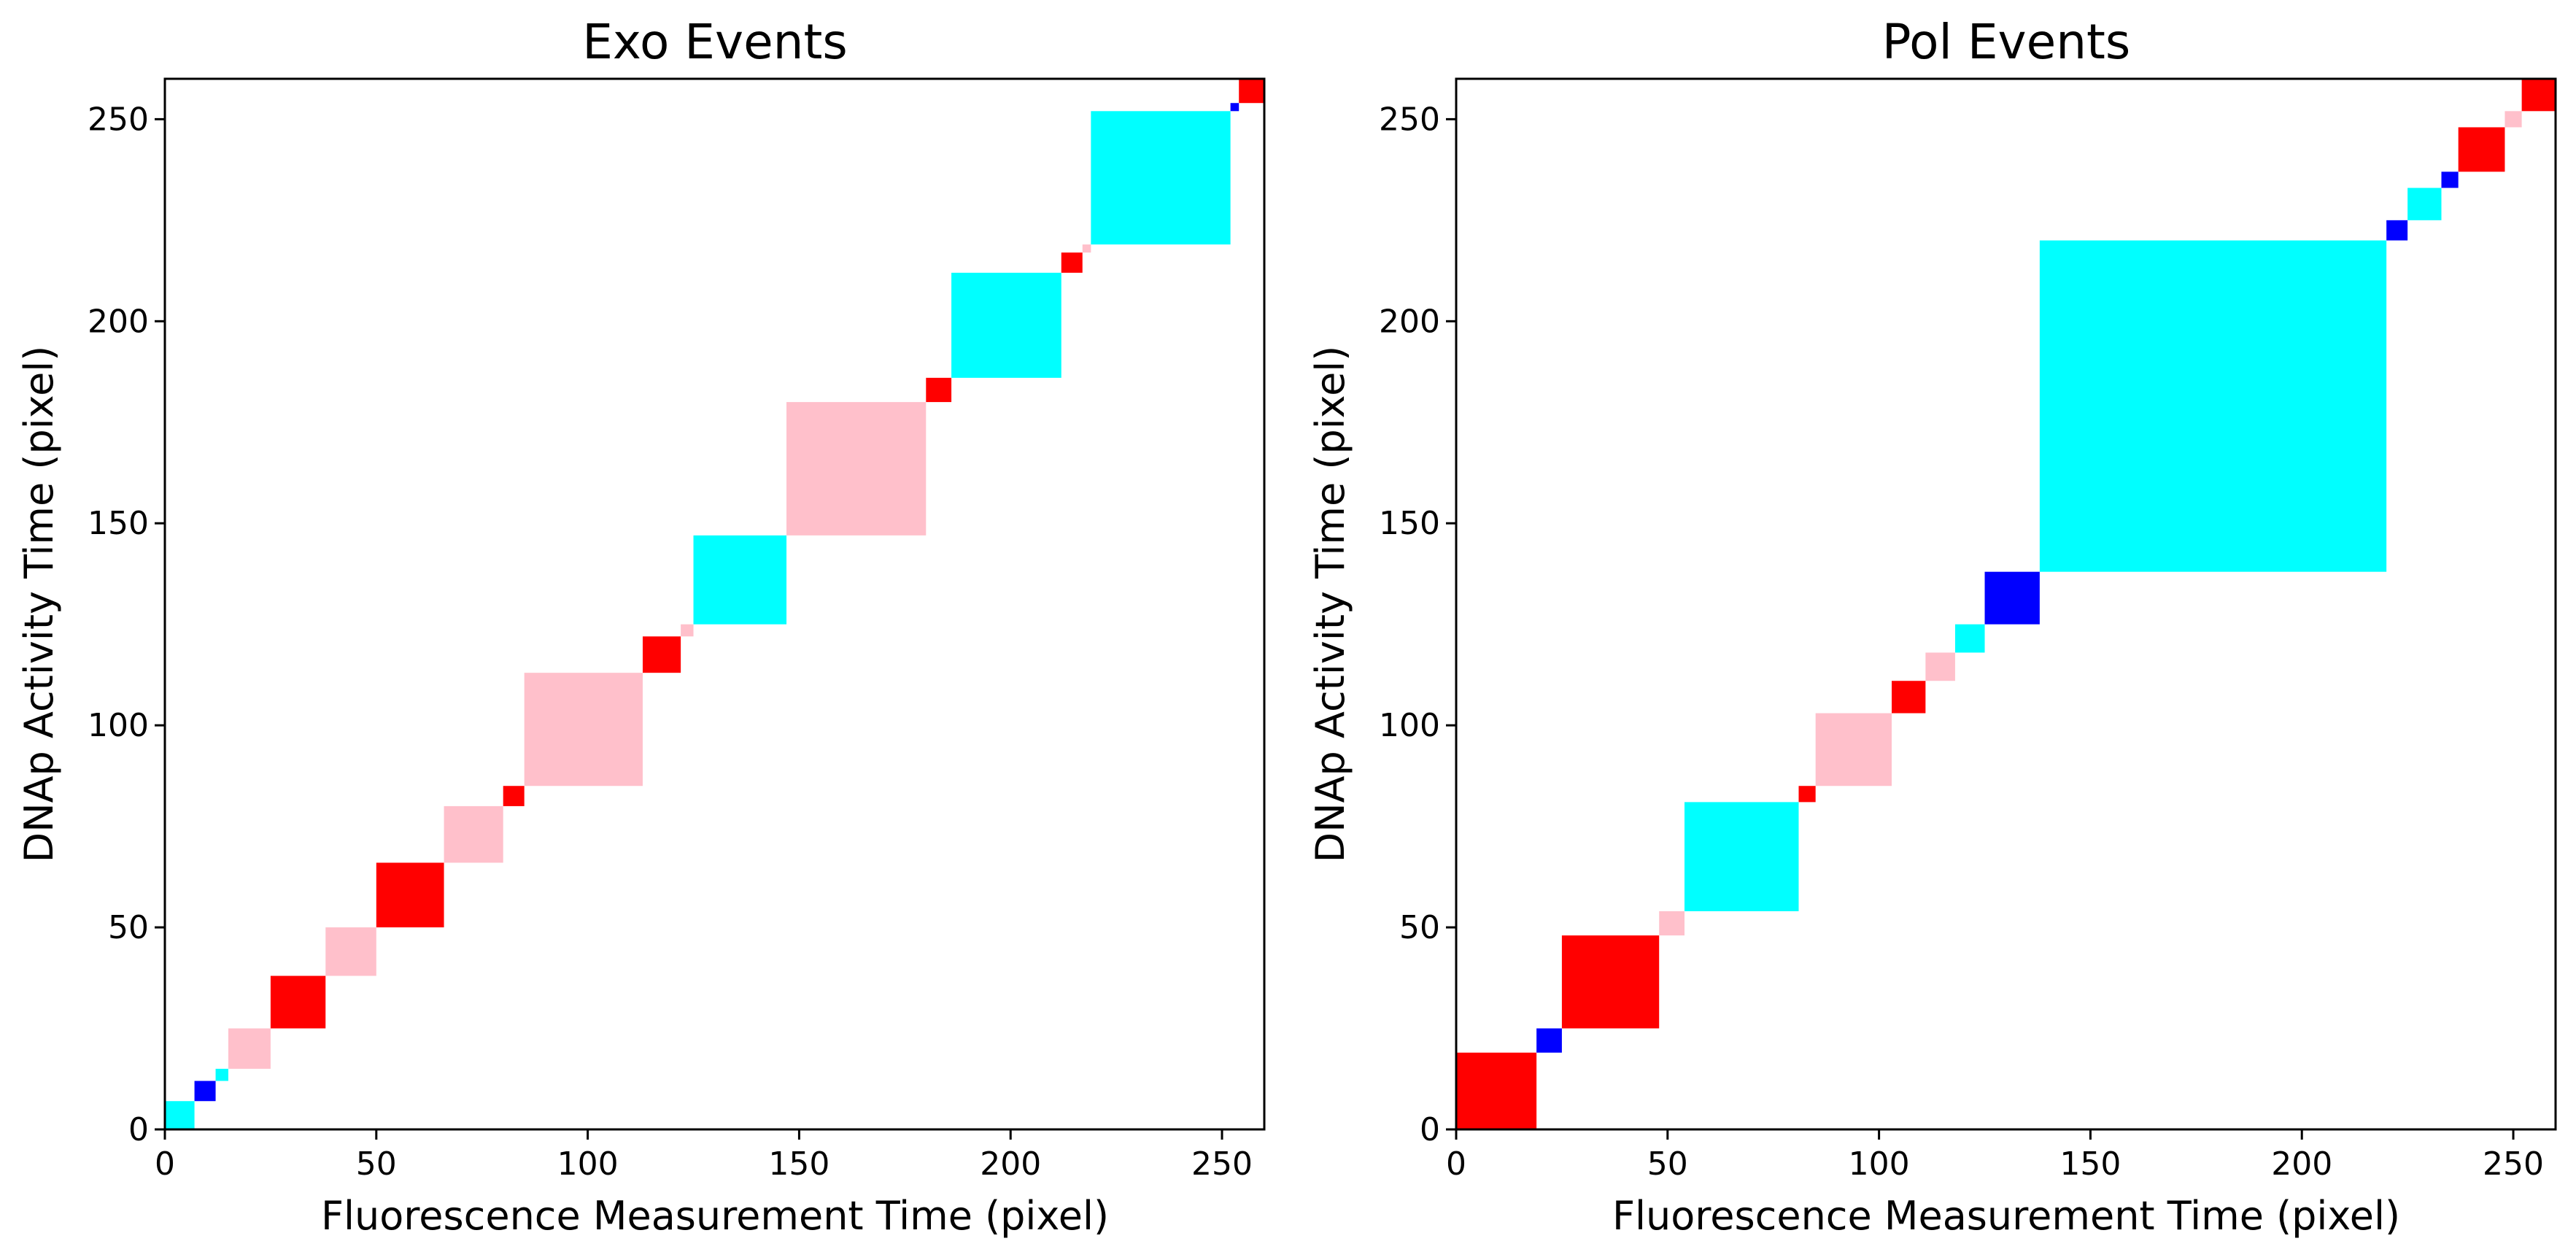  What do you see at coordinates (1409, 322) in the screenshot?
I see `pol-y-tick-label-4: 200` at bounding box center [1409, 322].